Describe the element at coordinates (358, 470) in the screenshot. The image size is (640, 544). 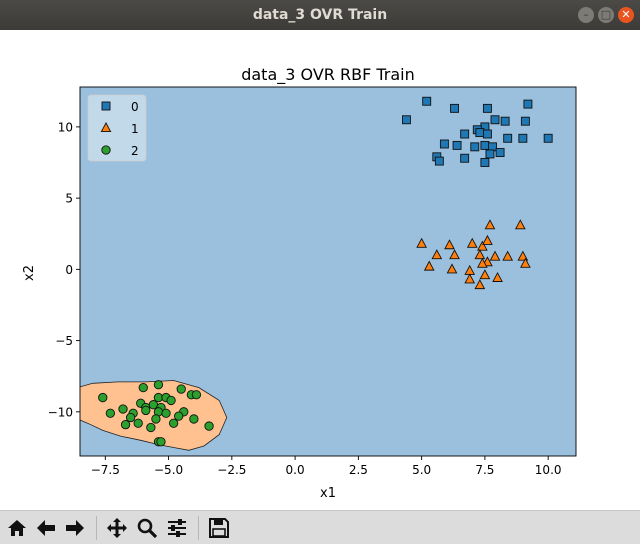
I see `x-tick-label: 2.5` at that location.